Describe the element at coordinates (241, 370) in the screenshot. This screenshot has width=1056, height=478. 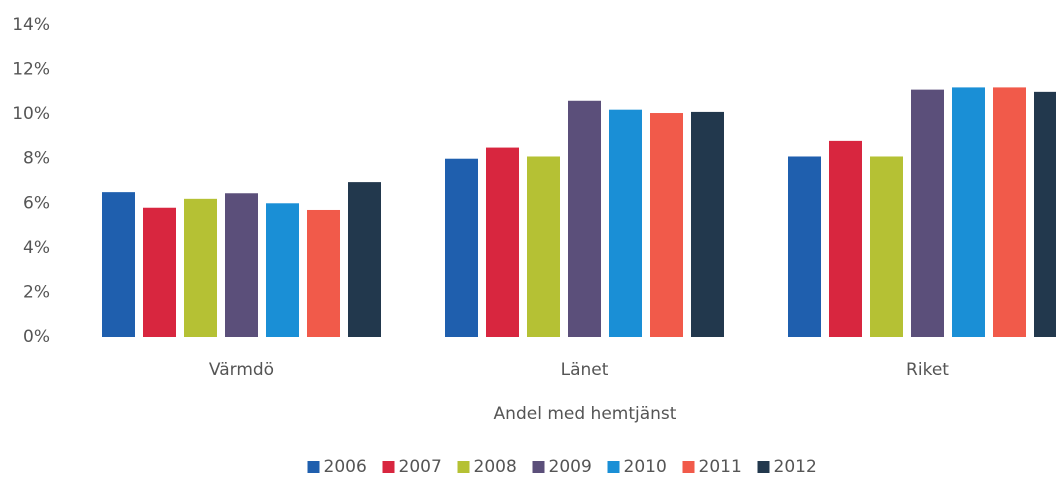
I see `x-tick-label: Värmdö` at that location.